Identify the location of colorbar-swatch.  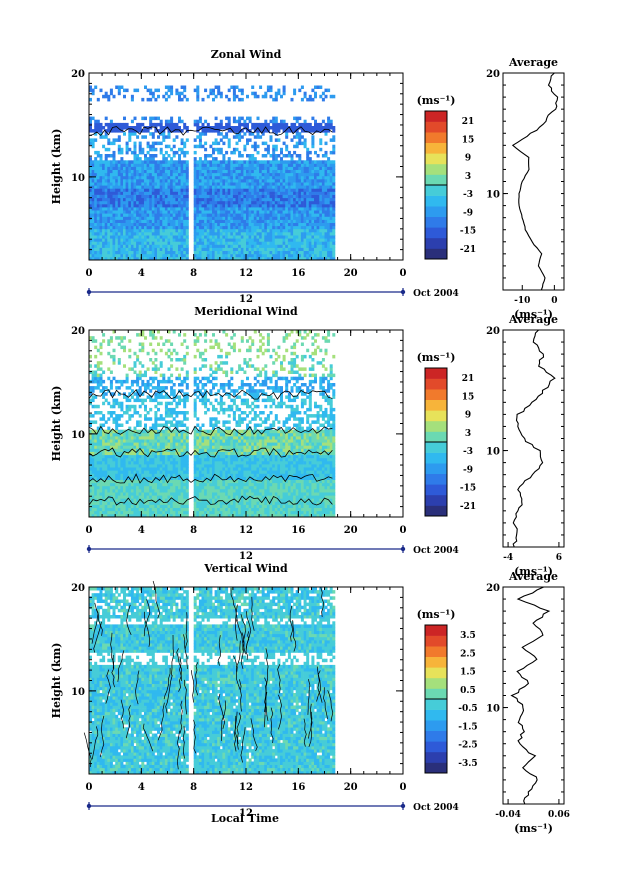
(436, 116).